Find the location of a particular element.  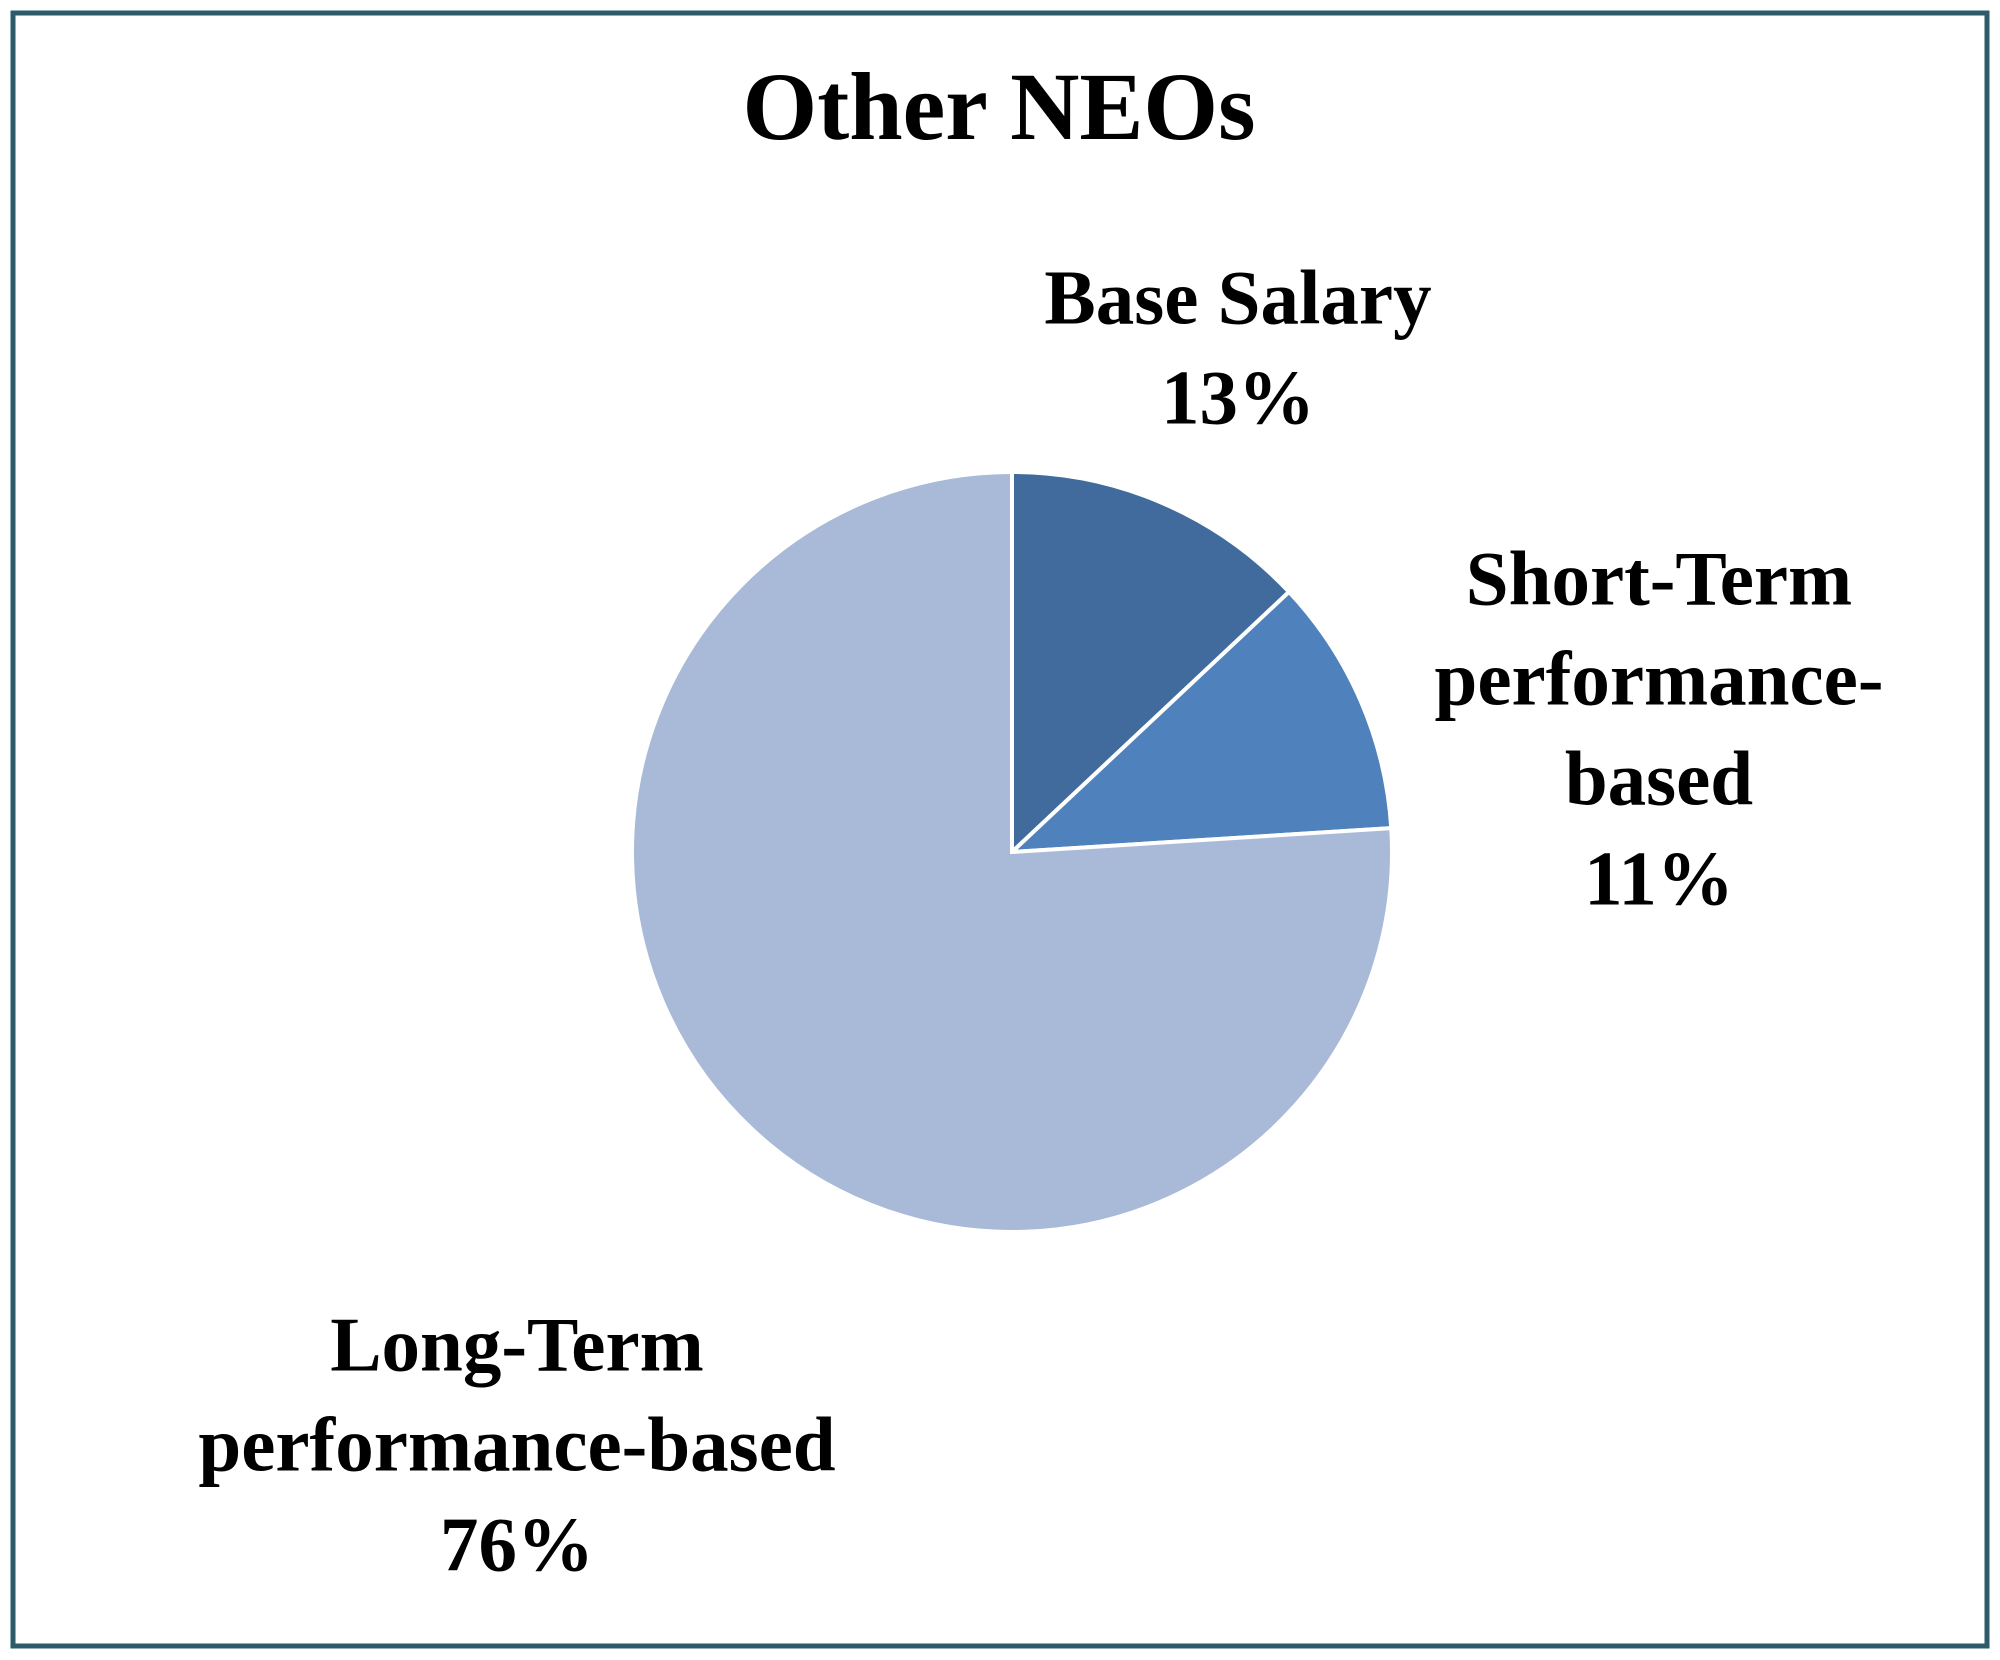

chart-title: Other NEOs is located at coordinates (999, 106).